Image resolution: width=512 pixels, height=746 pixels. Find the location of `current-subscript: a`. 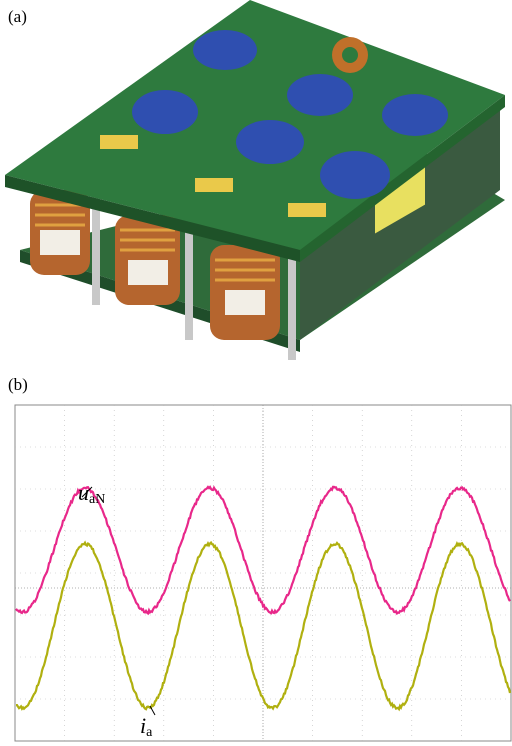

current-subscript: a is located at coordinates (149, 732).